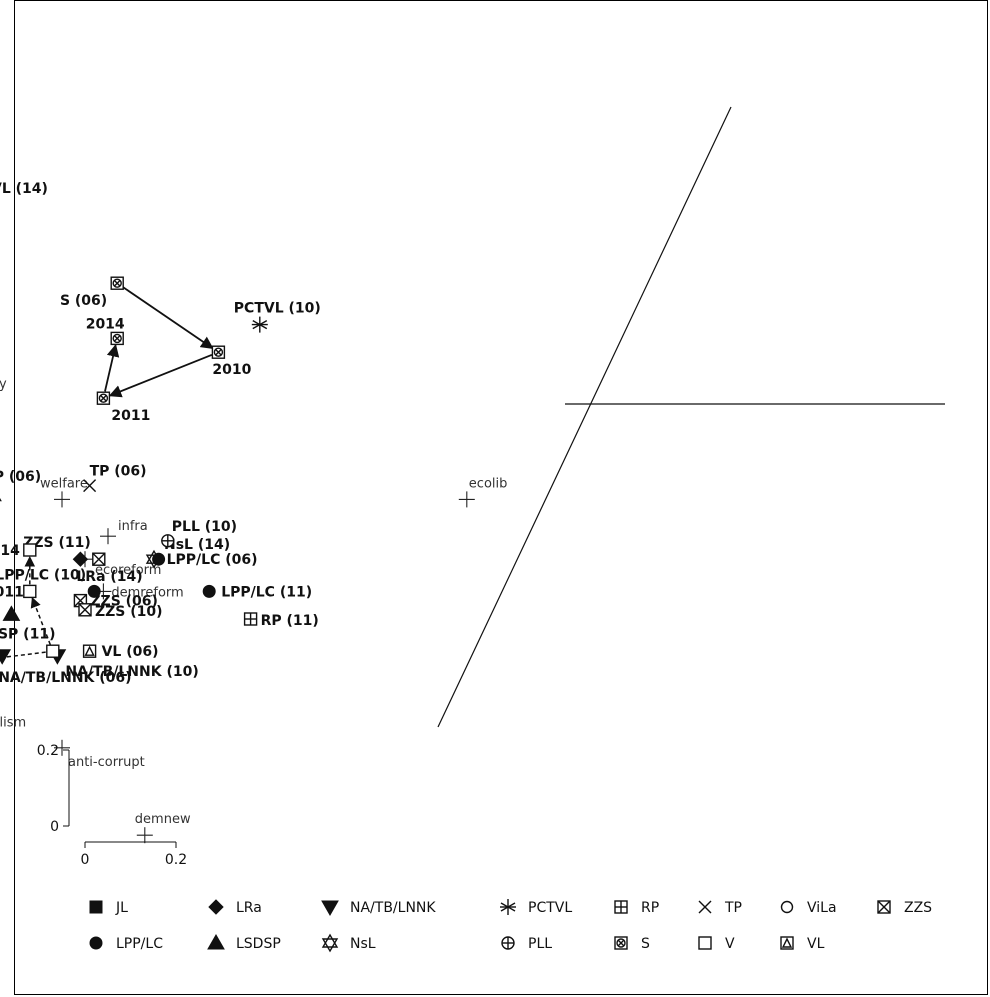  What do you see at coordinates (650, 908) in the screenshot?
I see `legend-label: RP` at bounding box center [650, 908].